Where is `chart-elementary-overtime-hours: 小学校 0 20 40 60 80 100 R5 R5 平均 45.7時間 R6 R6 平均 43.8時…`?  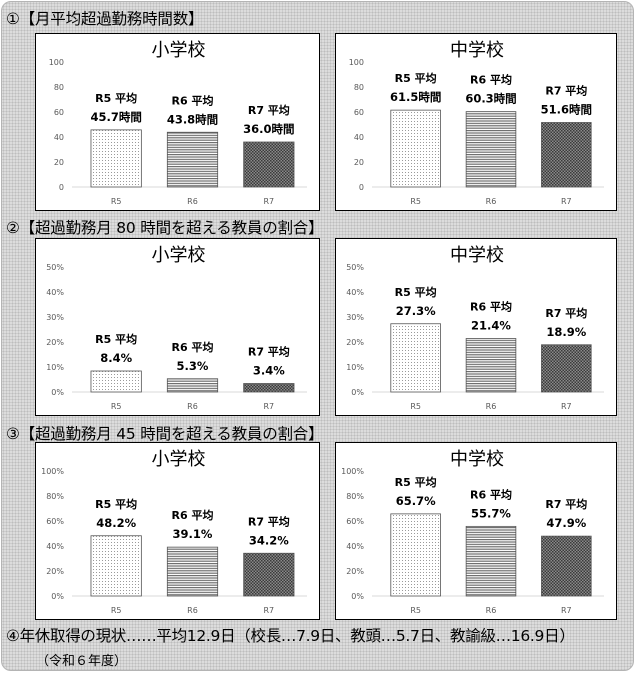 chart-elementary-overtime-hours: 小学校 0 20 40 60 80 100 R5 R5 平均 45.7時間 R6 R6 平均 43.8時… is located at coordinates (177, 122).